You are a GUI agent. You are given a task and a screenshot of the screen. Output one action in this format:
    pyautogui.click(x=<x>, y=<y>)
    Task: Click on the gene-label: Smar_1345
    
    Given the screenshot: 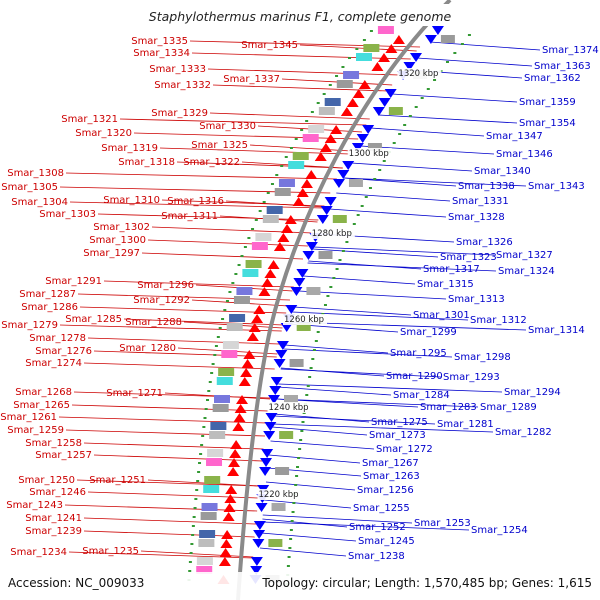 What is the action you would take?
    pyautogui.click(x=269, y=45)
    